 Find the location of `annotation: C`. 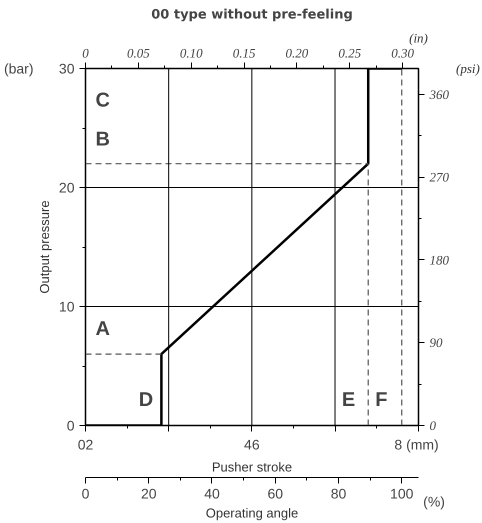

annotation: C is located at coordinates (102, 100).